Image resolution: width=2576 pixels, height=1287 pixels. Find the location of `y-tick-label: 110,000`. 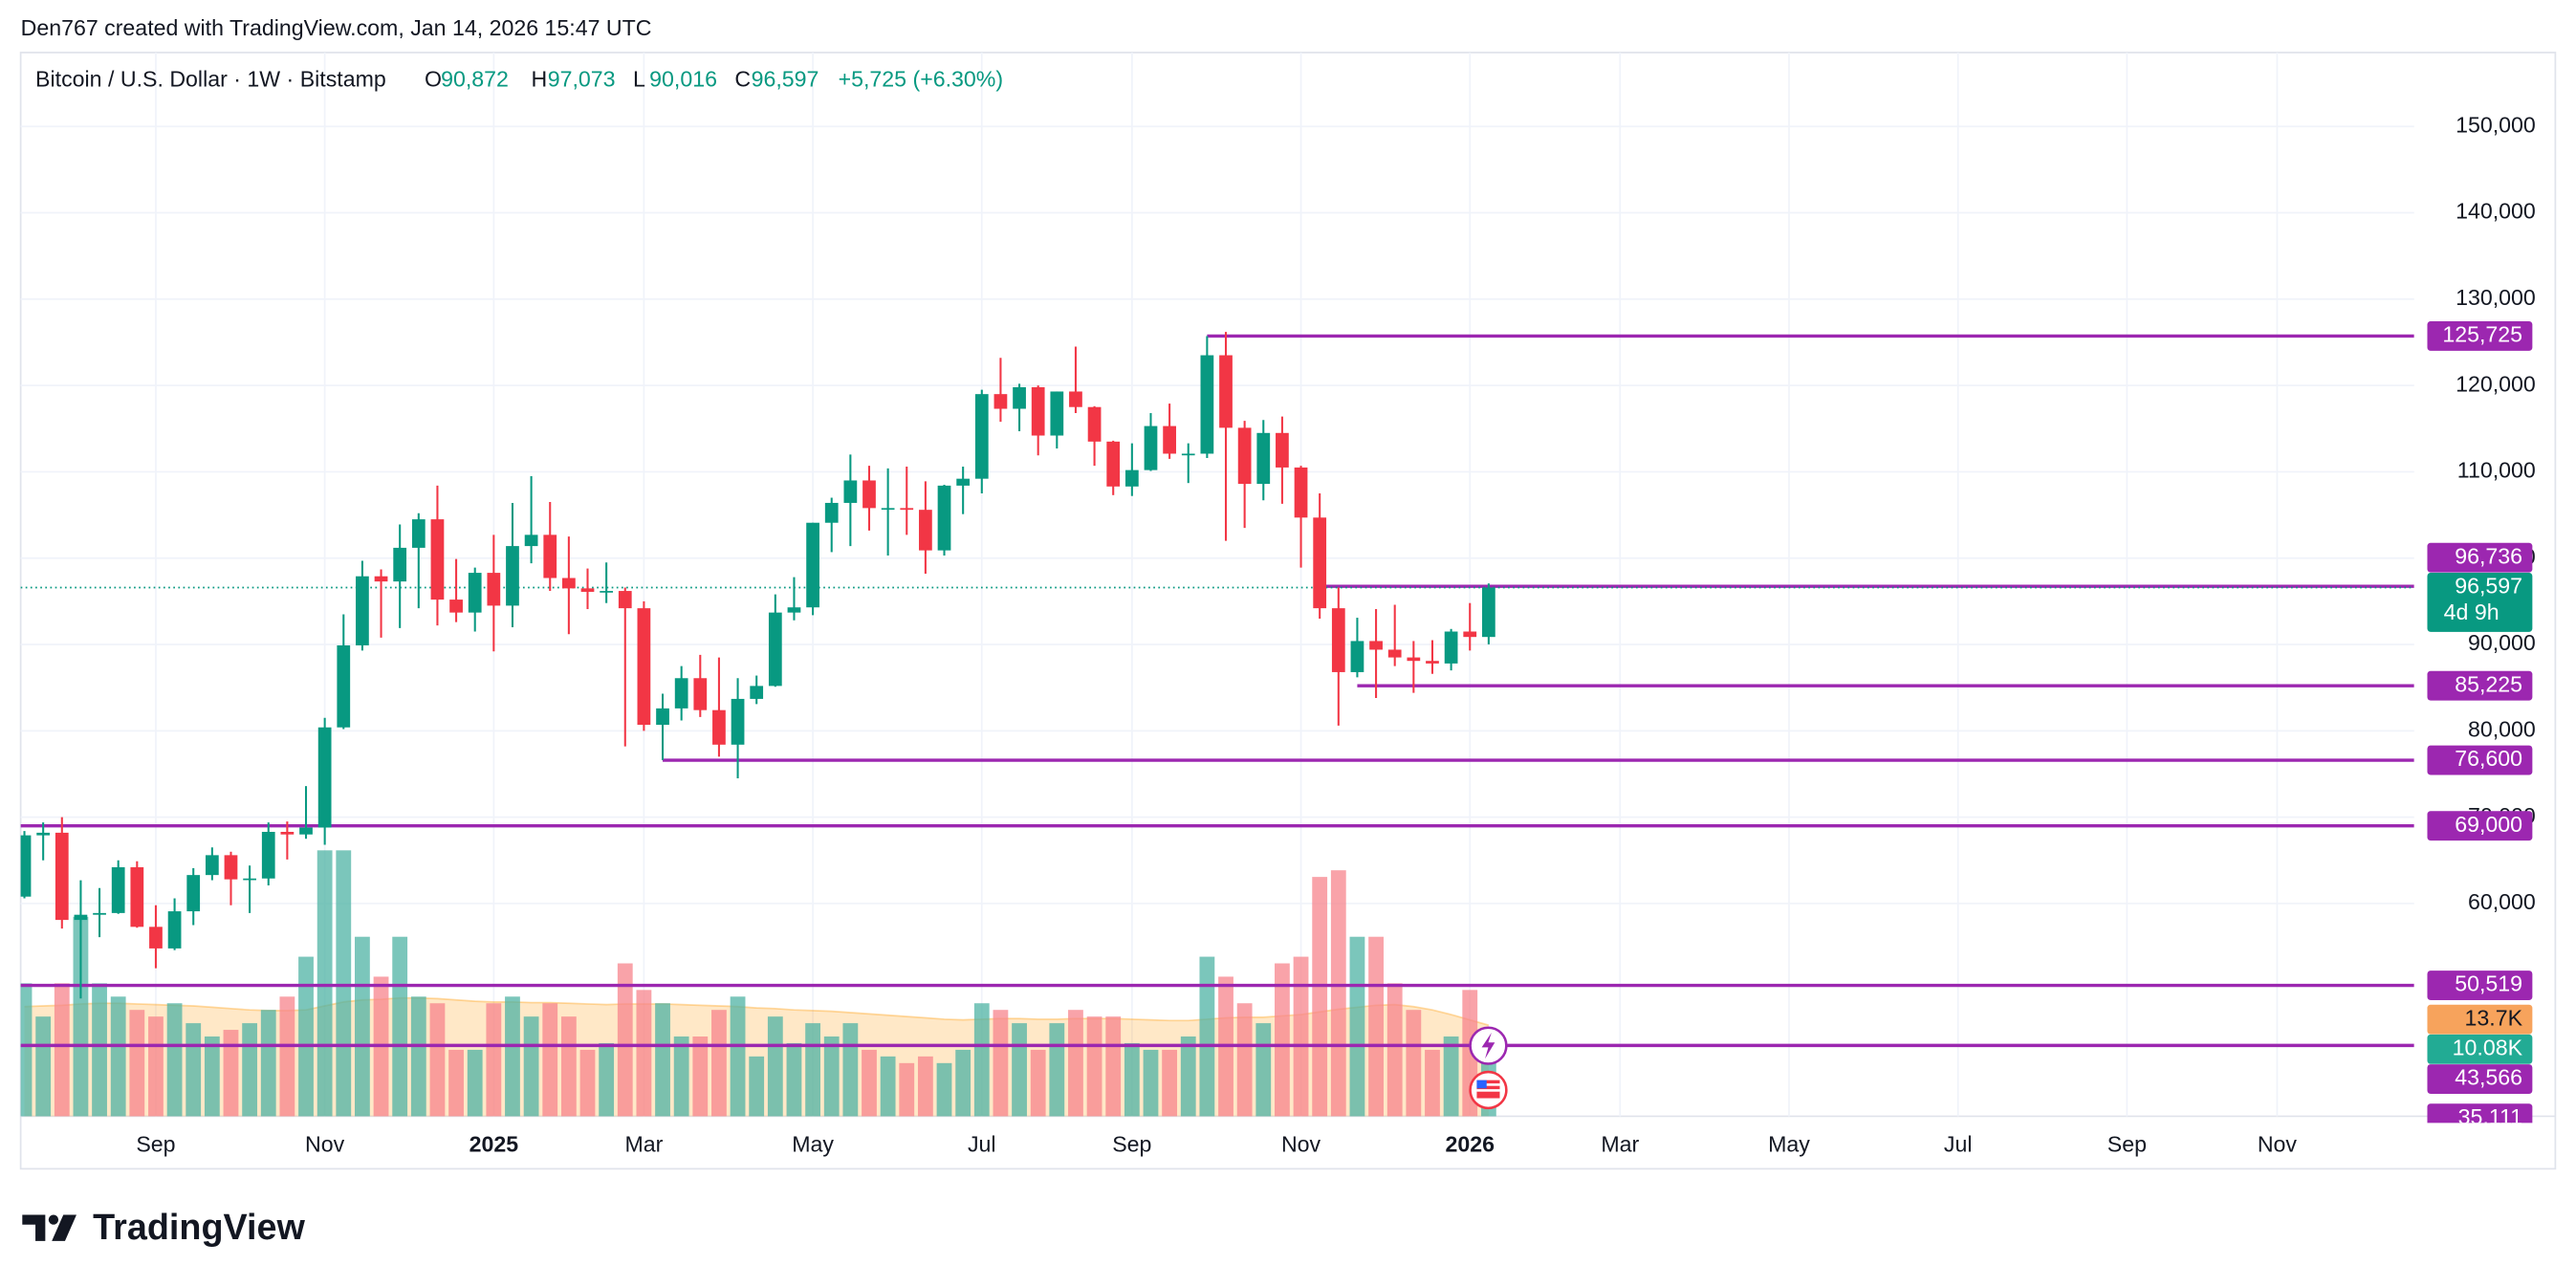

y-tick-label: 110,000 is located at coordinates (2496, 470).